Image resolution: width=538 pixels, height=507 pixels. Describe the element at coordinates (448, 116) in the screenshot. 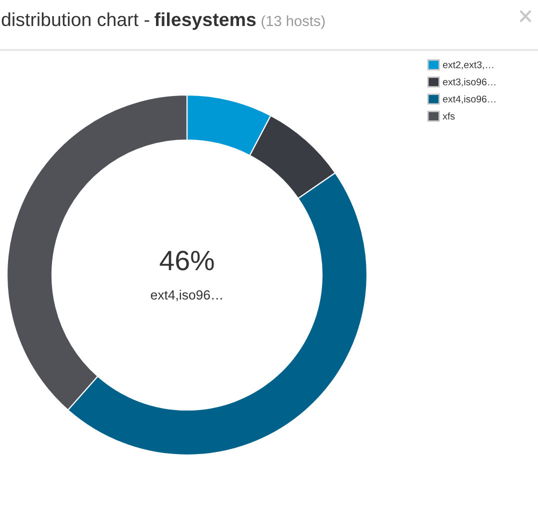

I see `legend-label: xfs` at that location.